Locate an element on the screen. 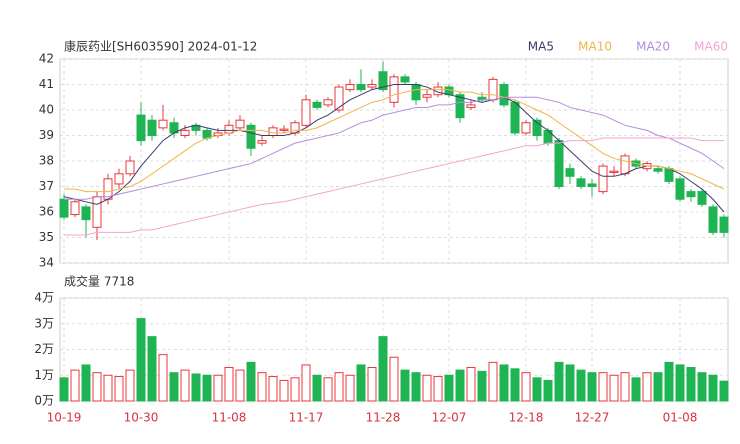  y-tick-label: 4万 is located at coordinates (44, 298).